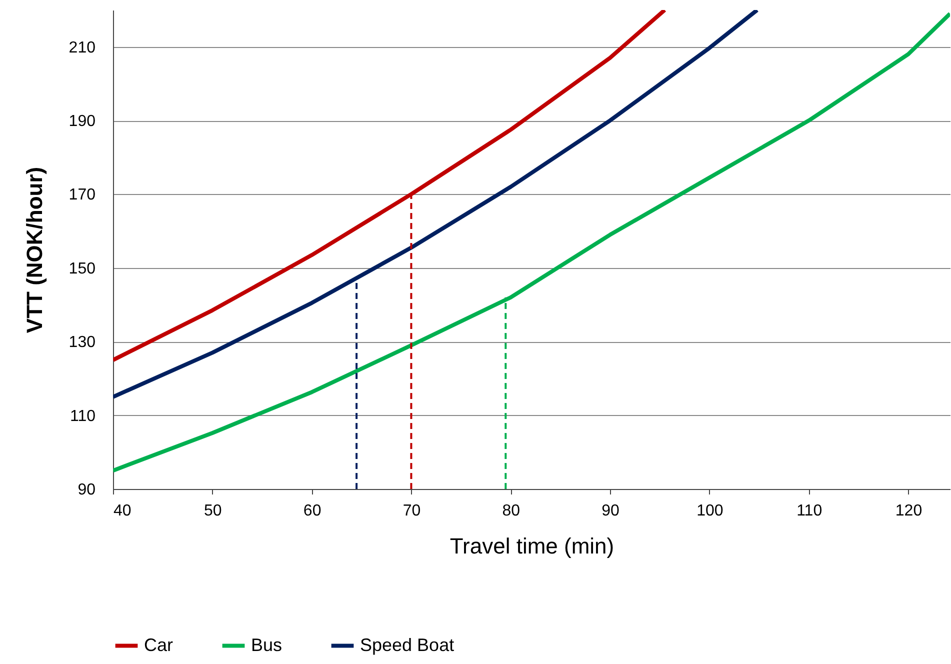  Describe the element at coordinates (82, 343) in the screenshot. I see `y-tick-label: 130` at that location.